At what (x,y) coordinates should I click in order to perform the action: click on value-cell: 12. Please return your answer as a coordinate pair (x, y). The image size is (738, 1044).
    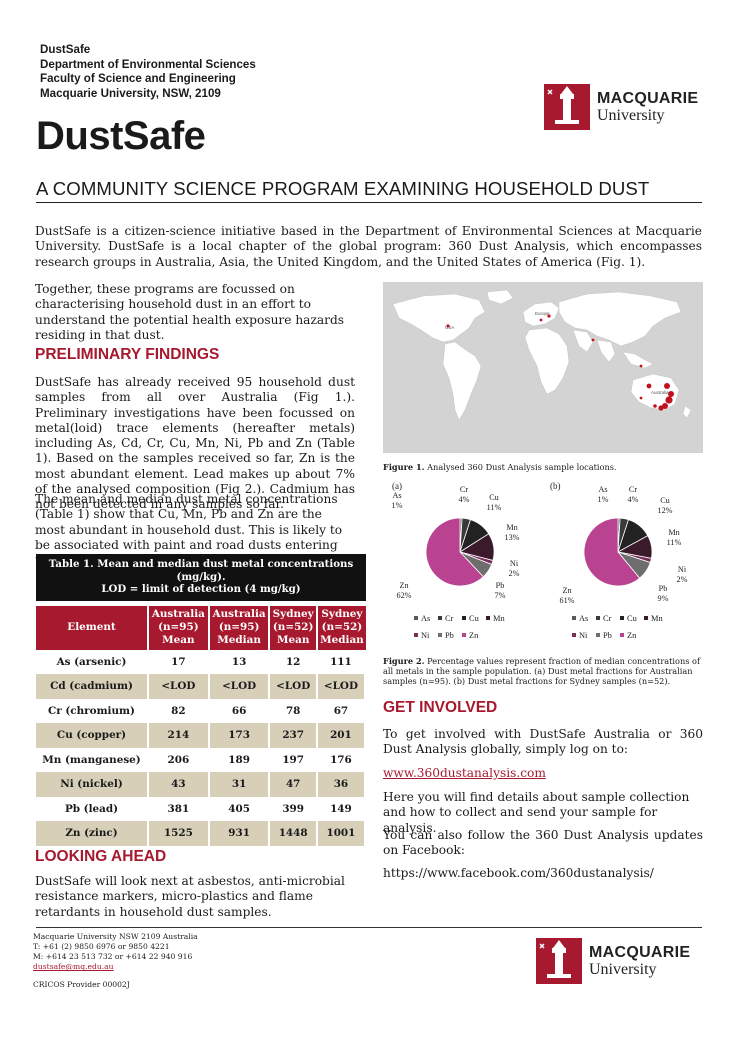
    Looking at the image, I should click on (294, 661).